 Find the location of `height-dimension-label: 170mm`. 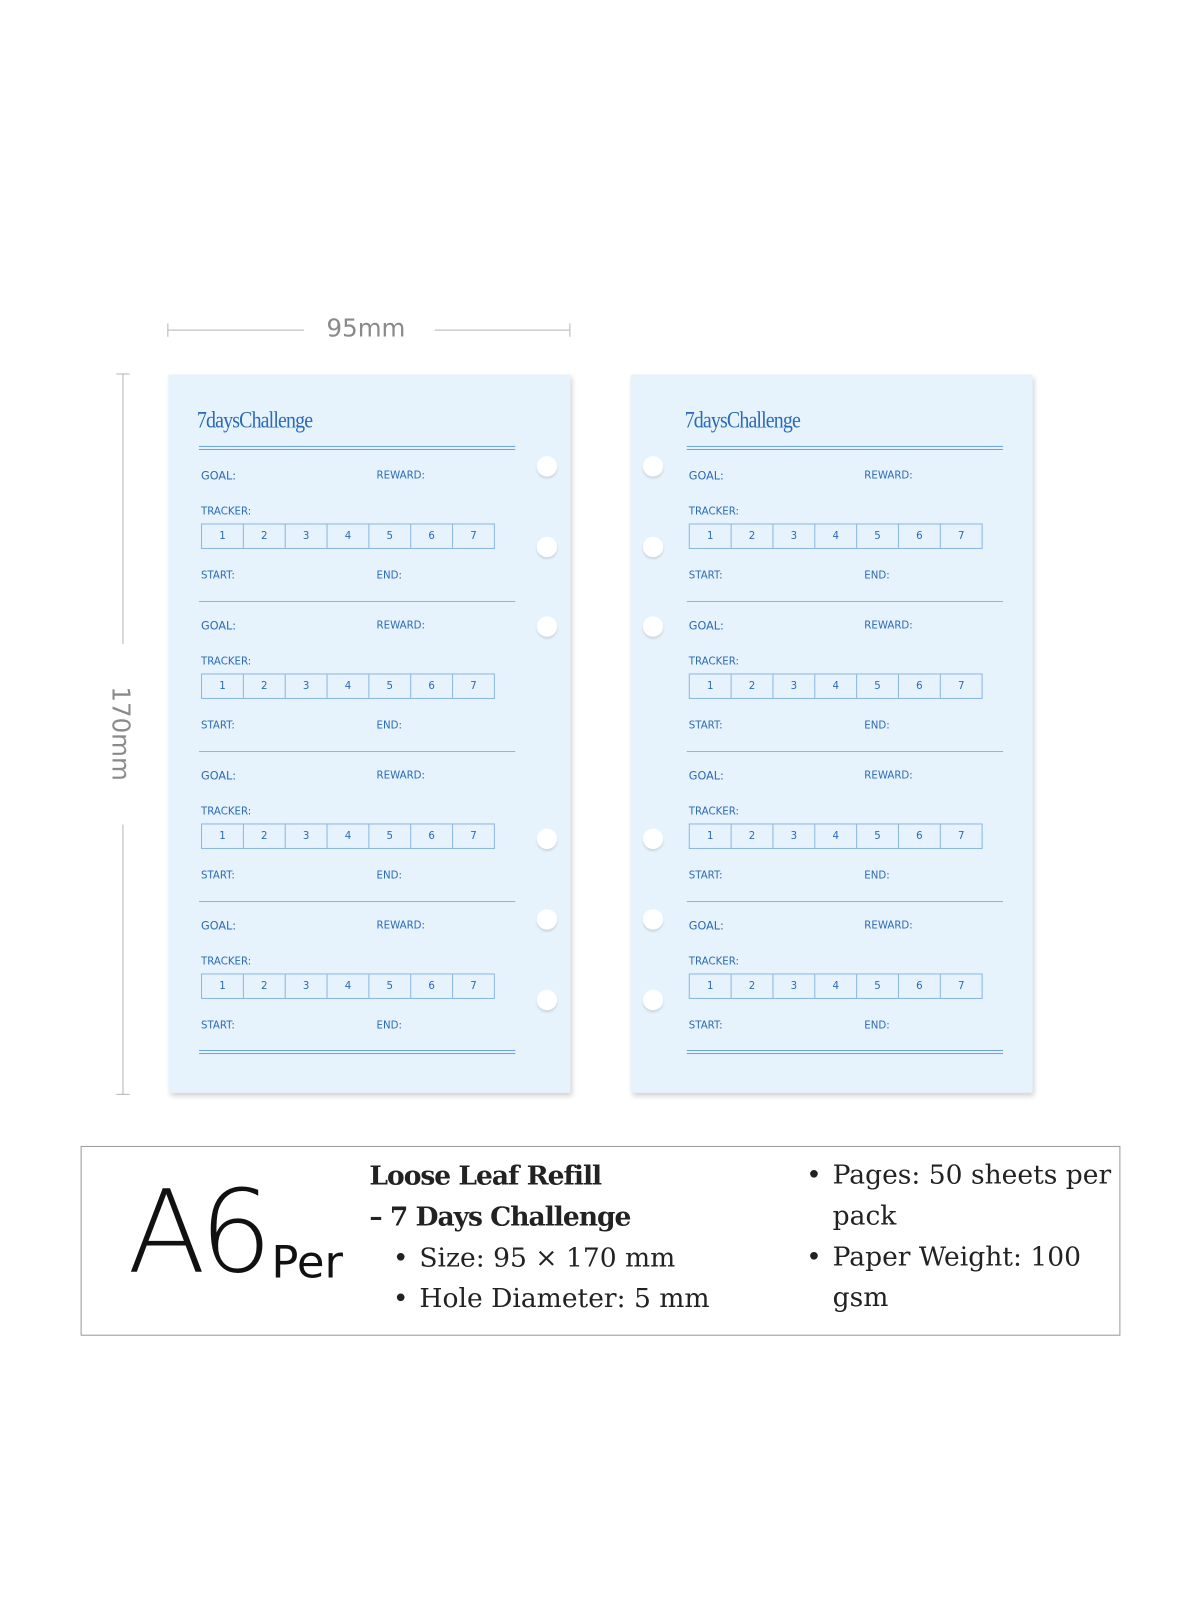

height-dimension-label: 170mm is located at coordinates (120, 733).